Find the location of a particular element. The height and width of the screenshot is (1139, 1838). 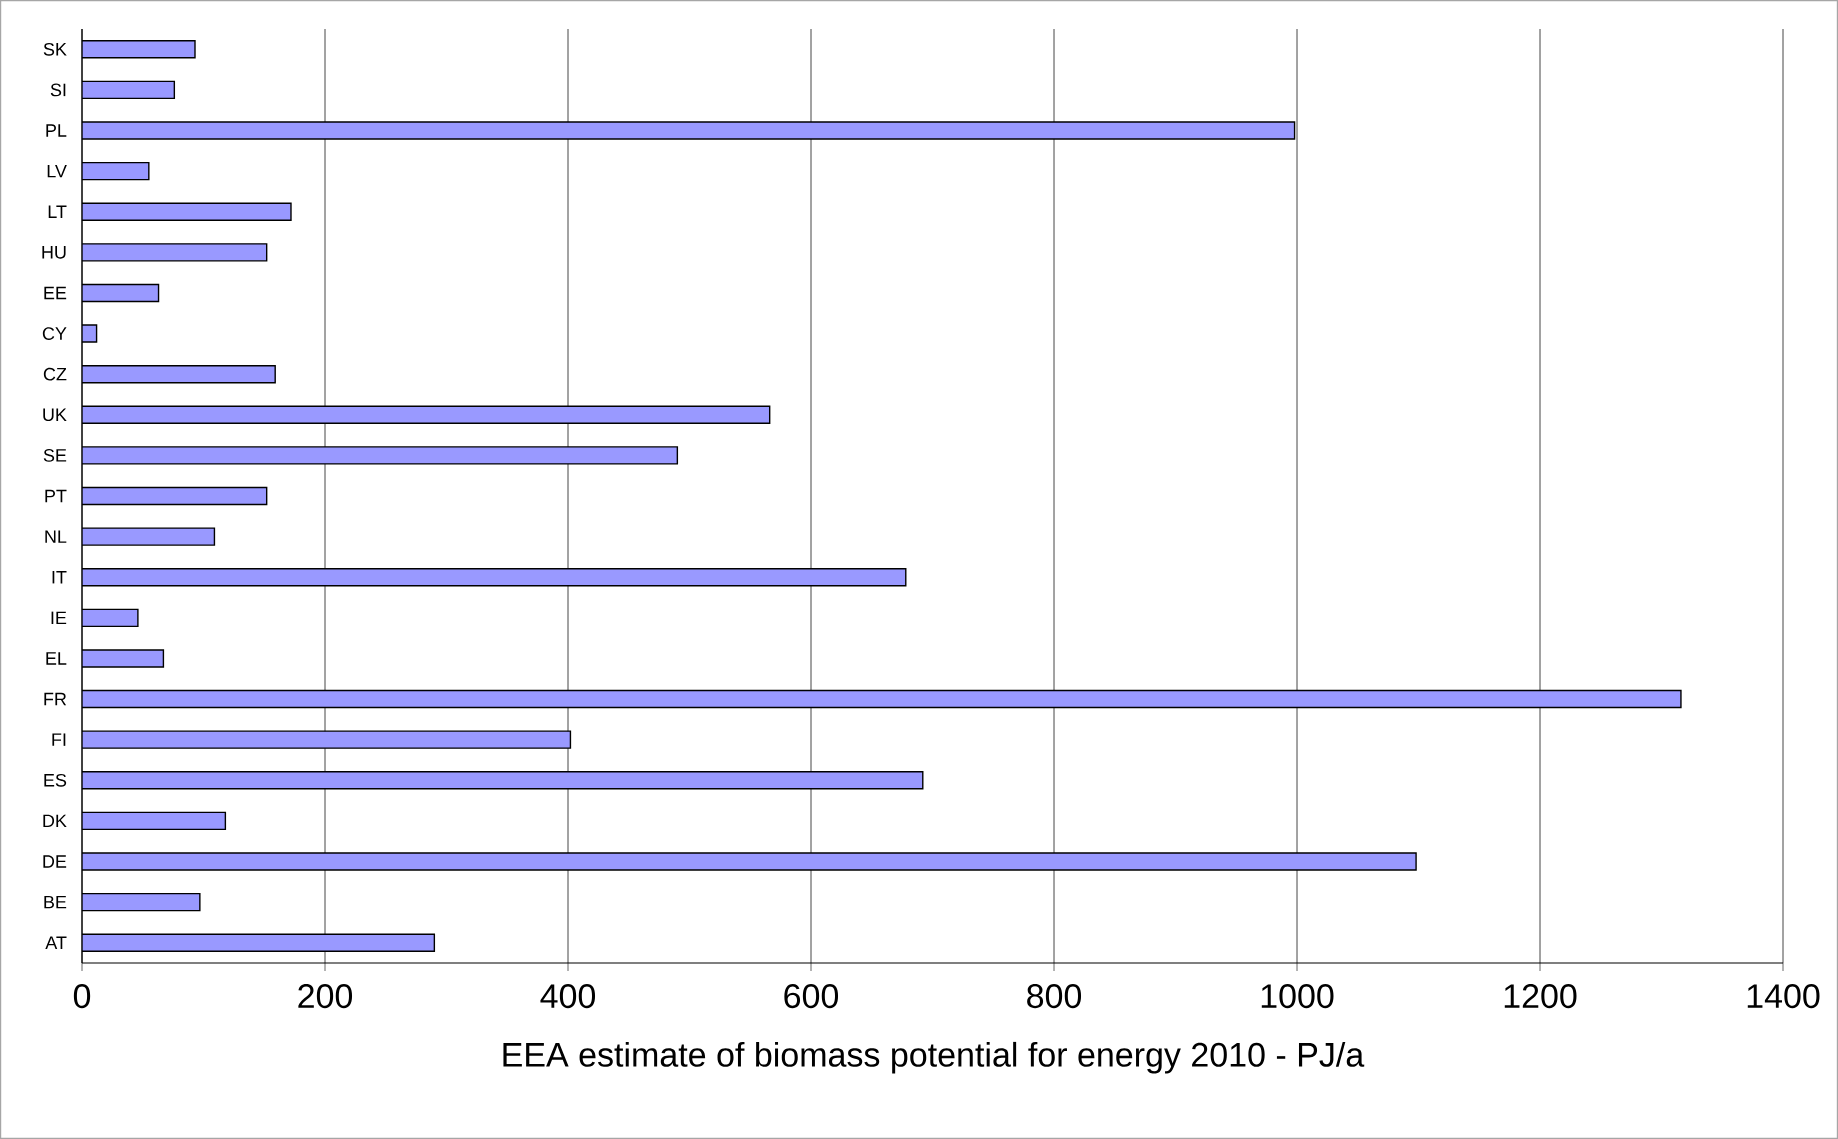

y-tick-label: FI is located at coordinates (59, 739).